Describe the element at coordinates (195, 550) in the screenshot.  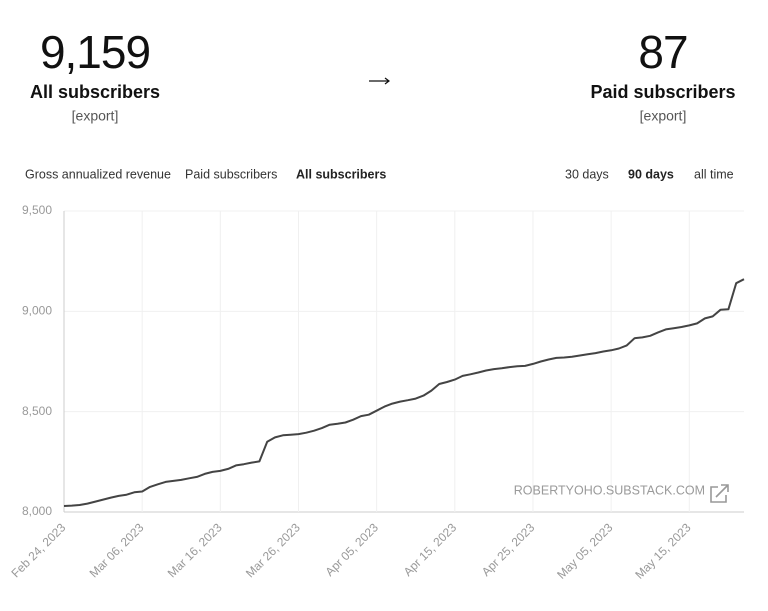
I see `x-tick-label: Mar 16, 2023` at that location.